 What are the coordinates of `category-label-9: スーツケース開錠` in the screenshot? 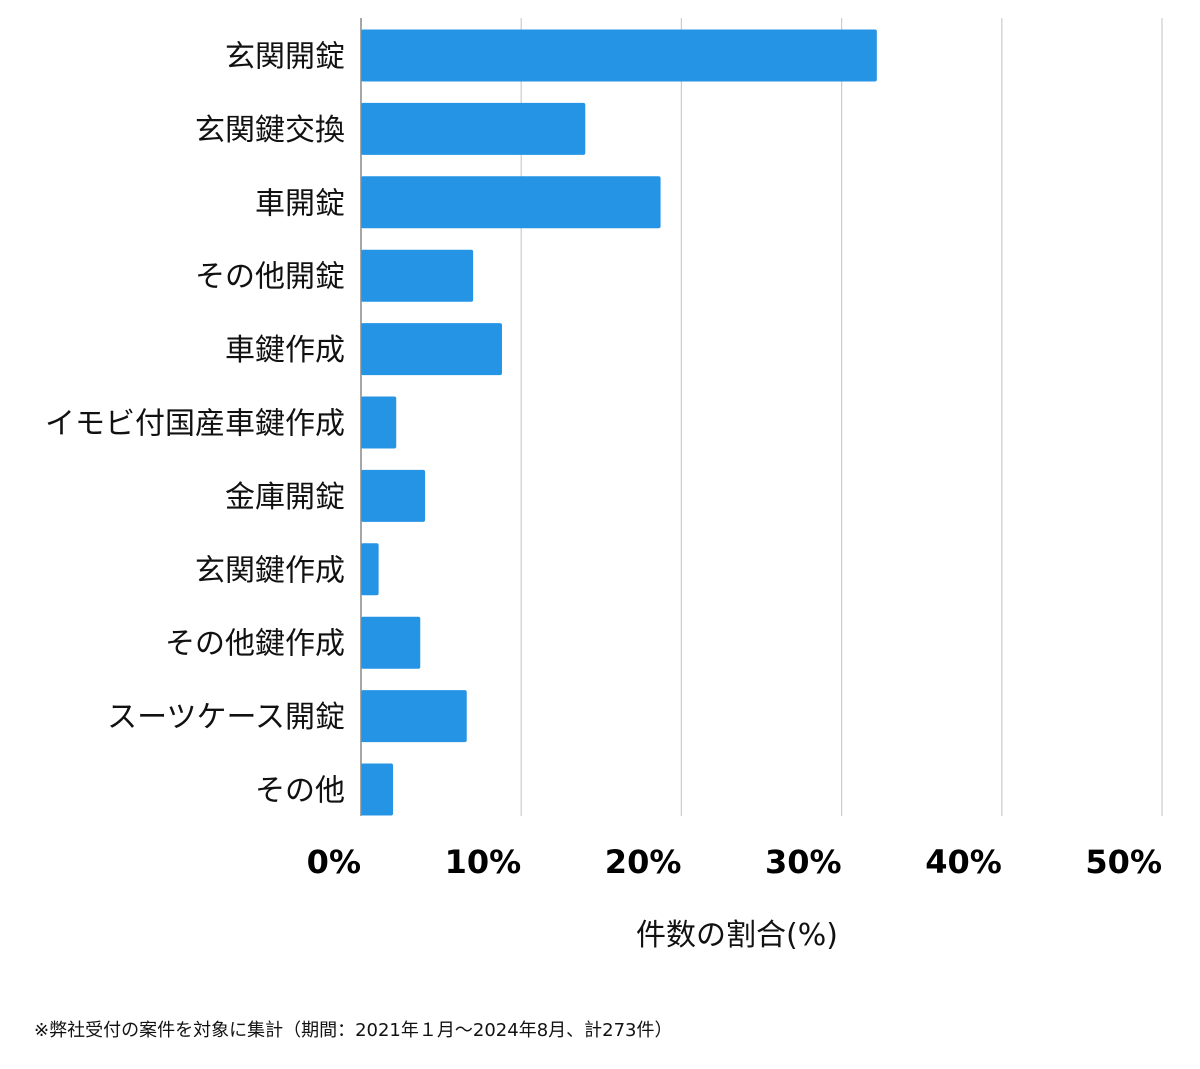 It's located at (226, 717).